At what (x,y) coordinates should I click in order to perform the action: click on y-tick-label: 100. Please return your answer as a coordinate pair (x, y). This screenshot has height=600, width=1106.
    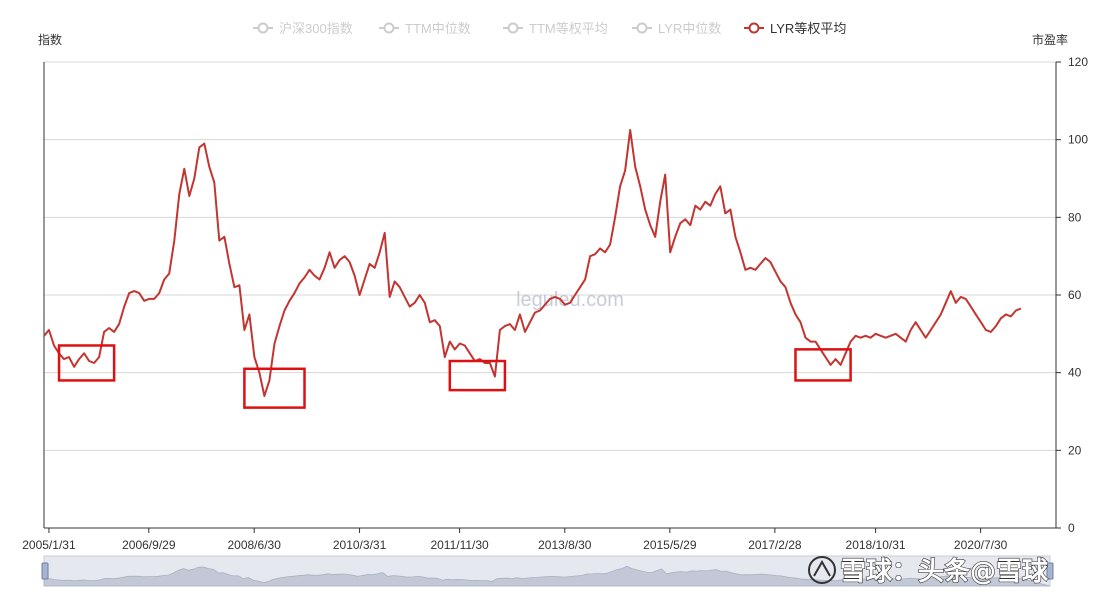
    Looking at the image, I should click on (1078, 140).